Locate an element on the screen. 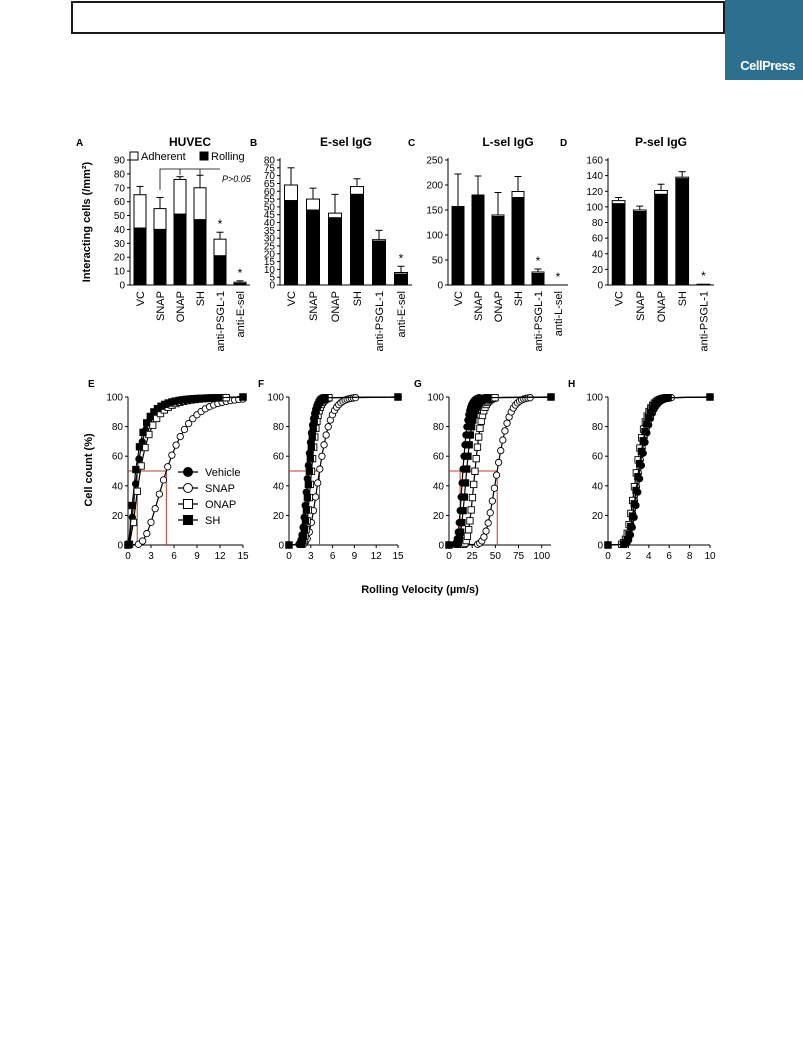  y-tick-label-D: 140 is located at coordinates (594, 176).